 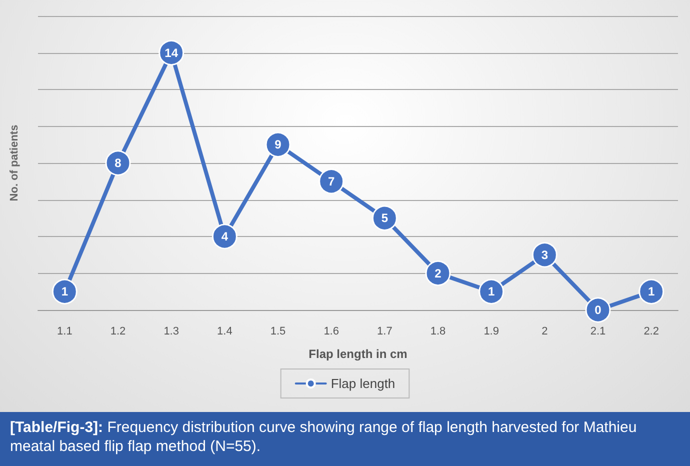 I want to click on data-label: 14, so click(x=171, y=53).